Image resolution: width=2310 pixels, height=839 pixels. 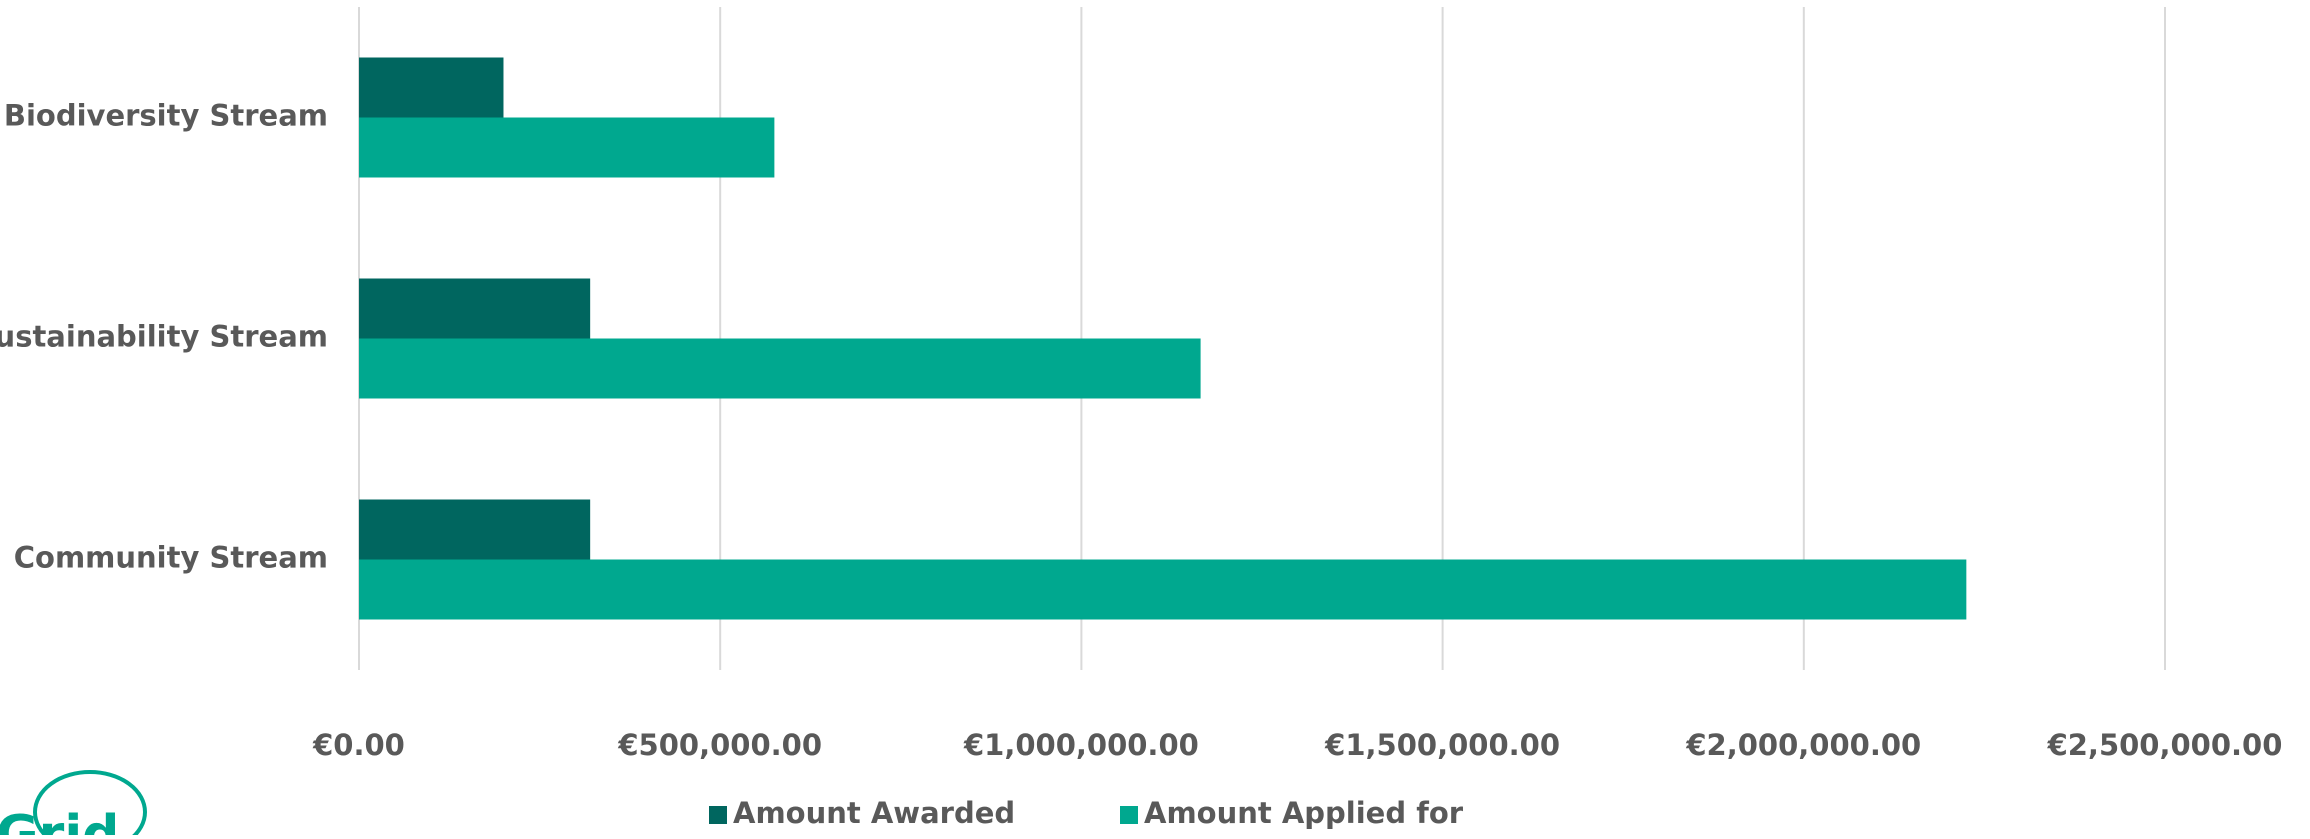 I want to click on logo: Grid, so click(x=73, y=804).